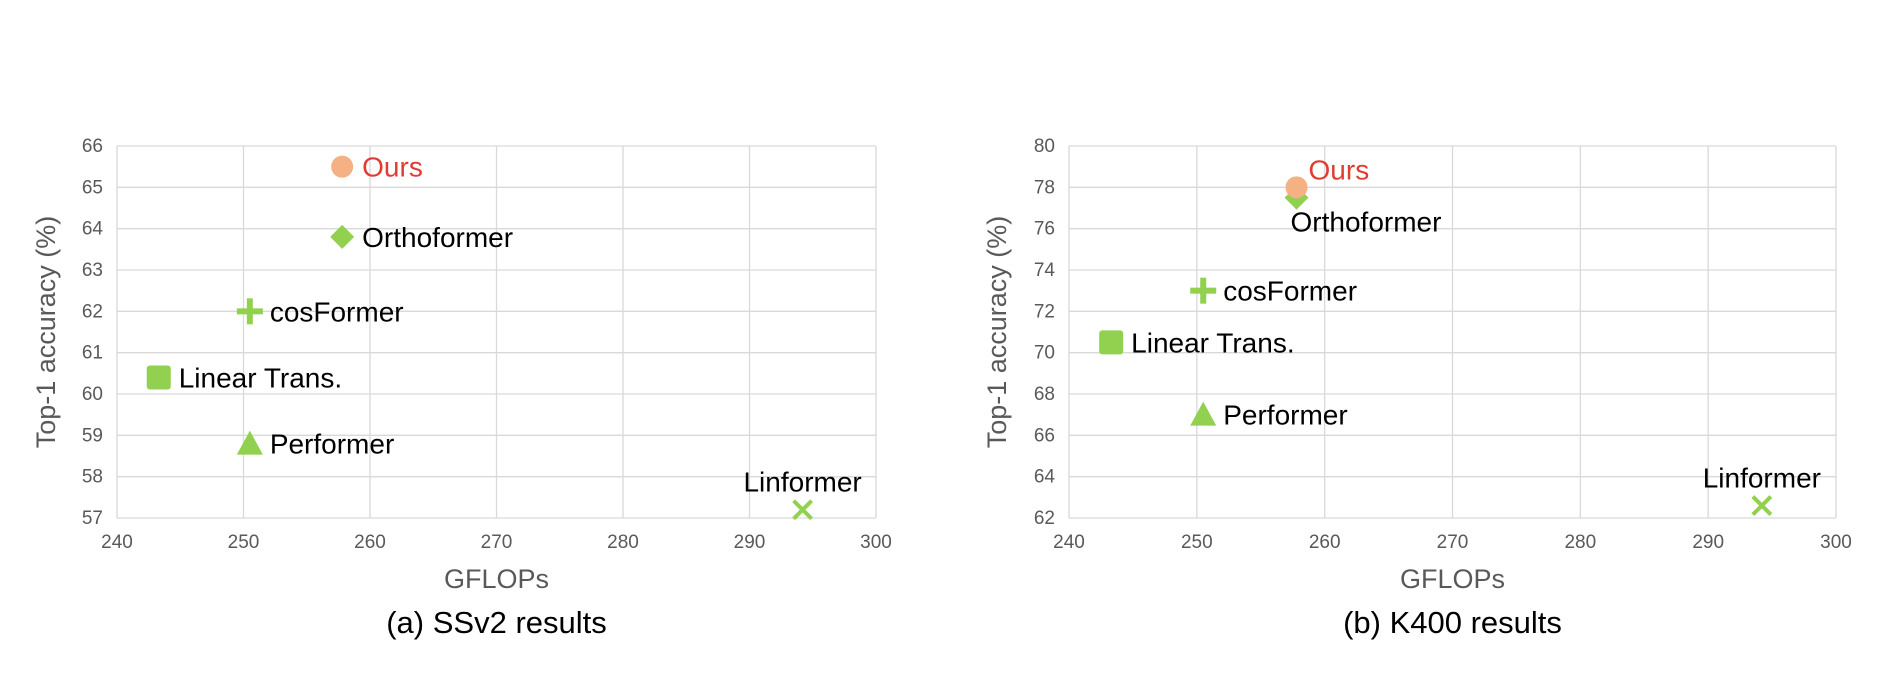 The image size is (1878, 674). What do you see at coordinates (1044, 394) in the screenshot?
I see `y-tick-label: 68` at bounding box center [1044, 394].